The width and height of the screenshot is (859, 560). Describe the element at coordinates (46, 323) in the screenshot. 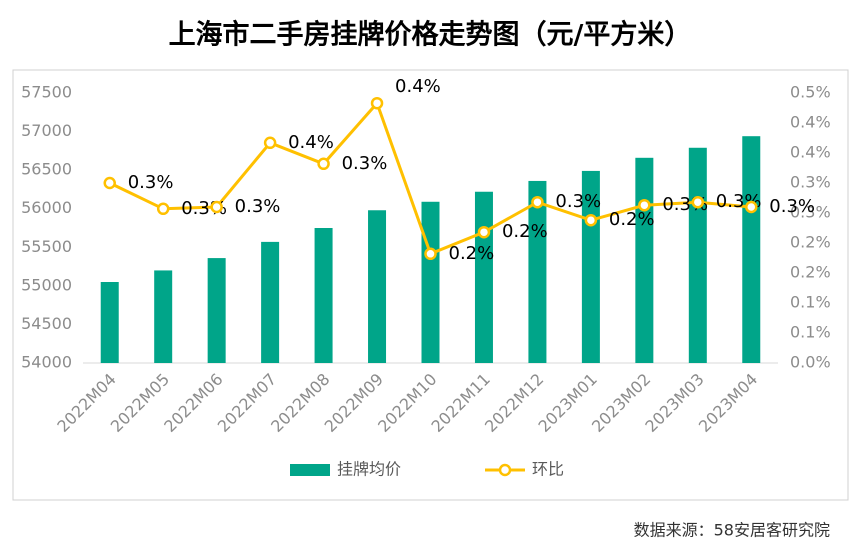

I see `y-tick-label: 54500` at that location.